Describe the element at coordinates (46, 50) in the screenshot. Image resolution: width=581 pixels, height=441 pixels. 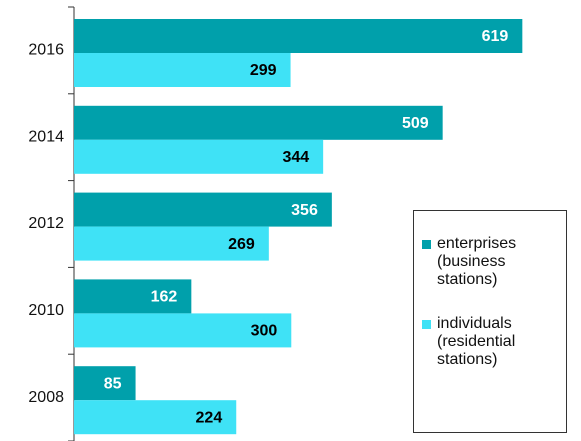
I see `y-tick-label: 2016` at that location.